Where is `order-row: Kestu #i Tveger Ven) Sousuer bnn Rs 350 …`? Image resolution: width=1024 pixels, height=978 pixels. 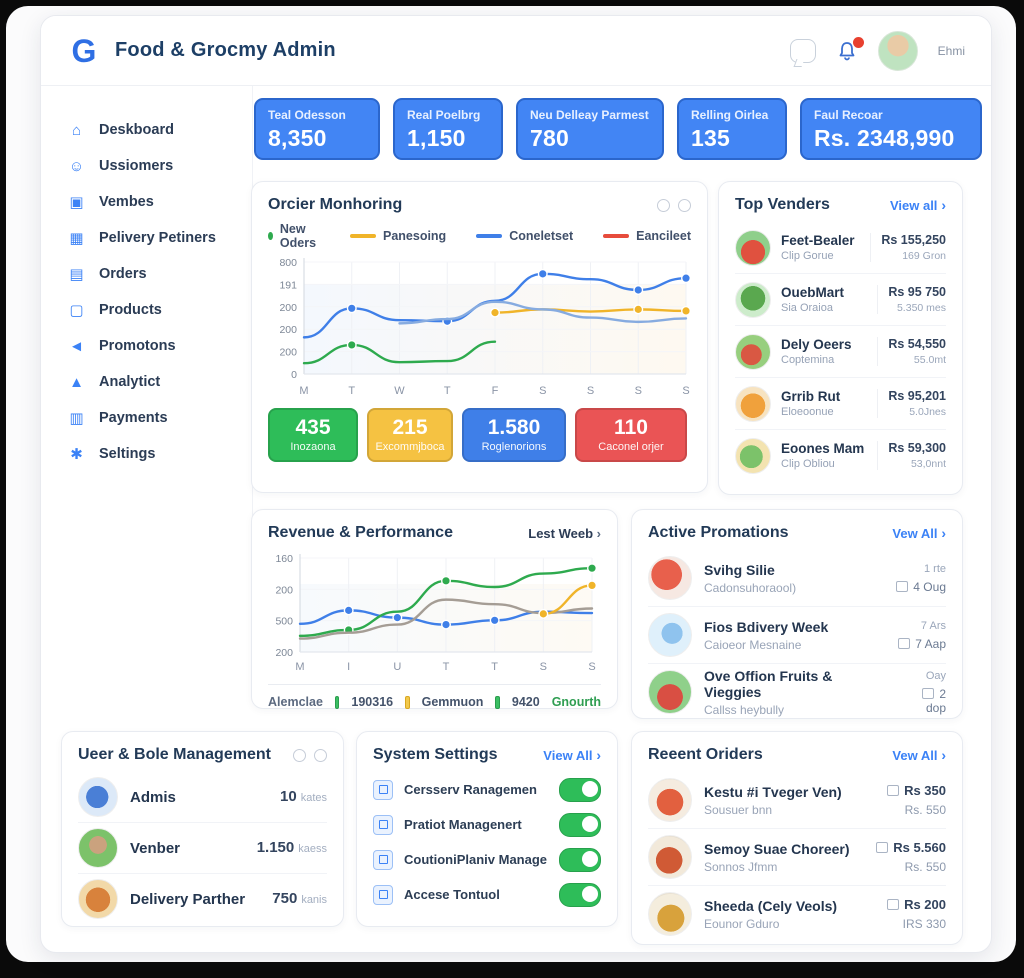
order-row: Kestu #i Tveger Ven) Sousuer bnn Rs 350 … is located at coordinates (797, 800).